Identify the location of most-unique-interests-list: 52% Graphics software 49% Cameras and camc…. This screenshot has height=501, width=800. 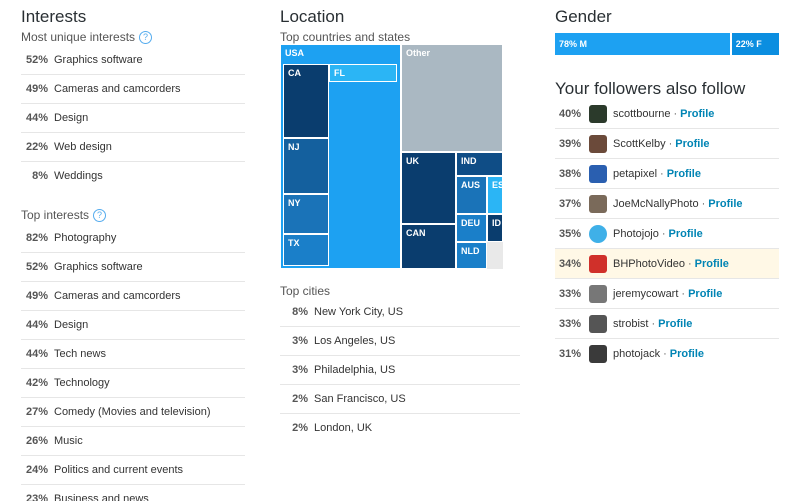
(133, 118).